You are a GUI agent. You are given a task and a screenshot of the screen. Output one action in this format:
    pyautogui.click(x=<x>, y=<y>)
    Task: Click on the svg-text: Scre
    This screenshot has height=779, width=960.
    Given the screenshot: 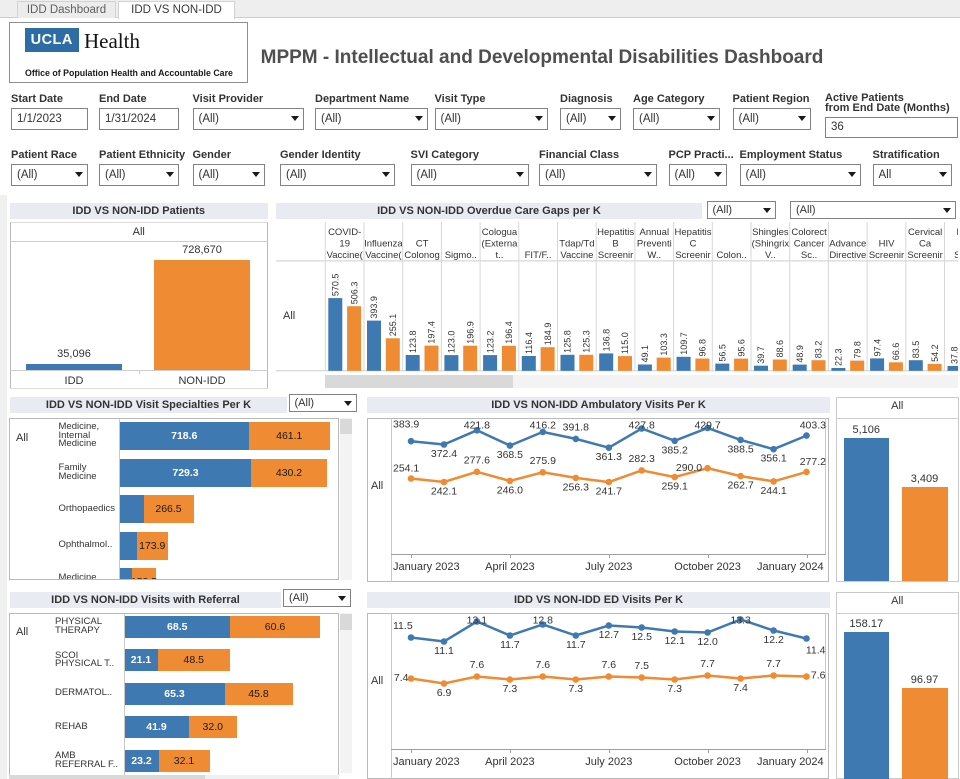 What is the action you would take?
    pyautogui.click(x=956, y=255)
    